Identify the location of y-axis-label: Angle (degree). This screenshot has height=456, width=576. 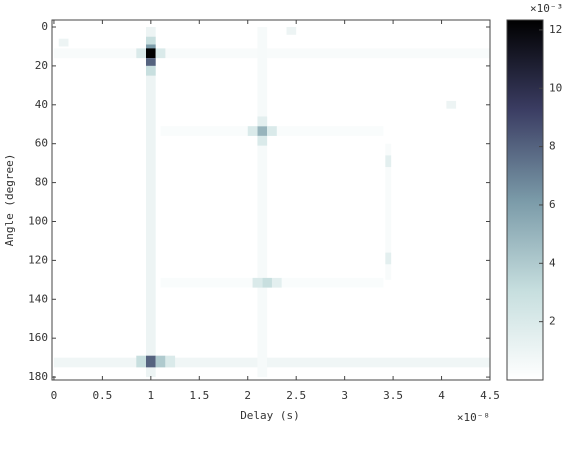
(9, 200).